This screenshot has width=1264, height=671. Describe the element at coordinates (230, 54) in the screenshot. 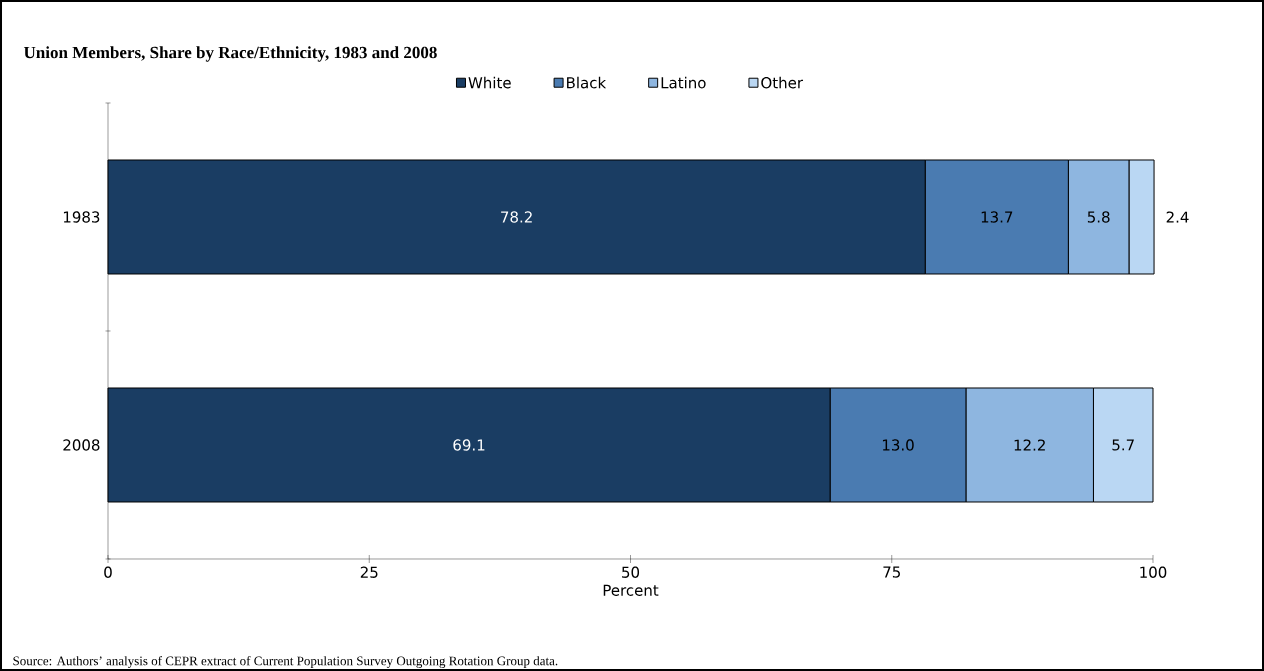

I see `chart-title: Union Members, Share by Race/Ethnicity, 1983 and 2008` at that location.